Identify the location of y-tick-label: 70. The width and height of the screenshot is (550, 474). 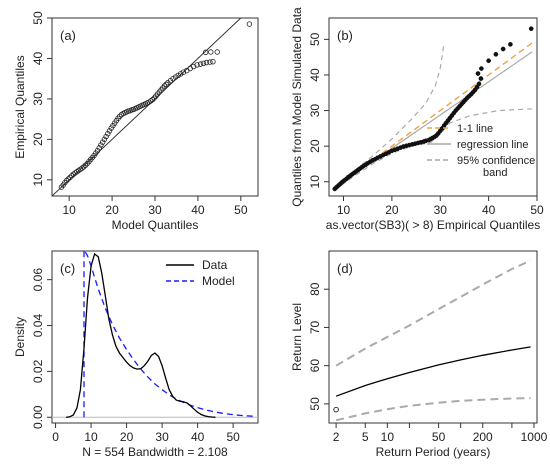
(315, 327).